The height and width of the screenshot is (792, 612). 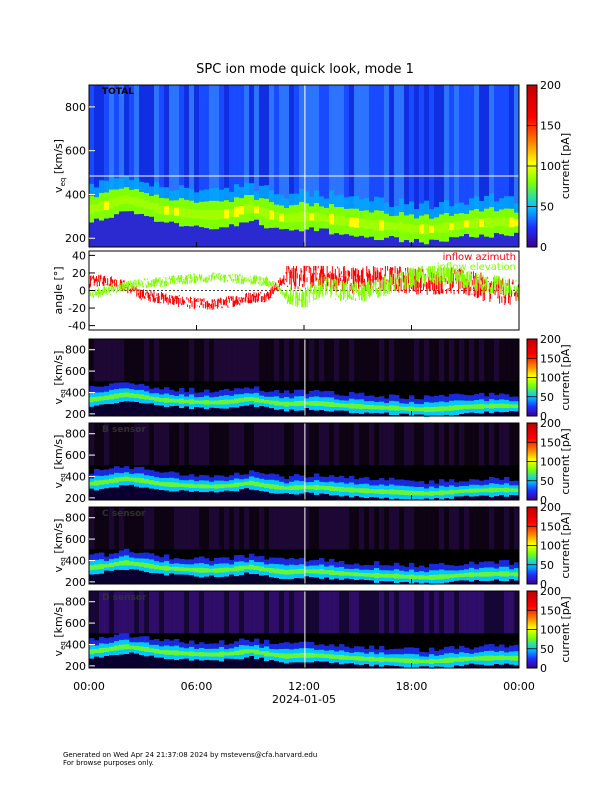 I want to click on y-tick-label: 600, so click(x=75, y=455).